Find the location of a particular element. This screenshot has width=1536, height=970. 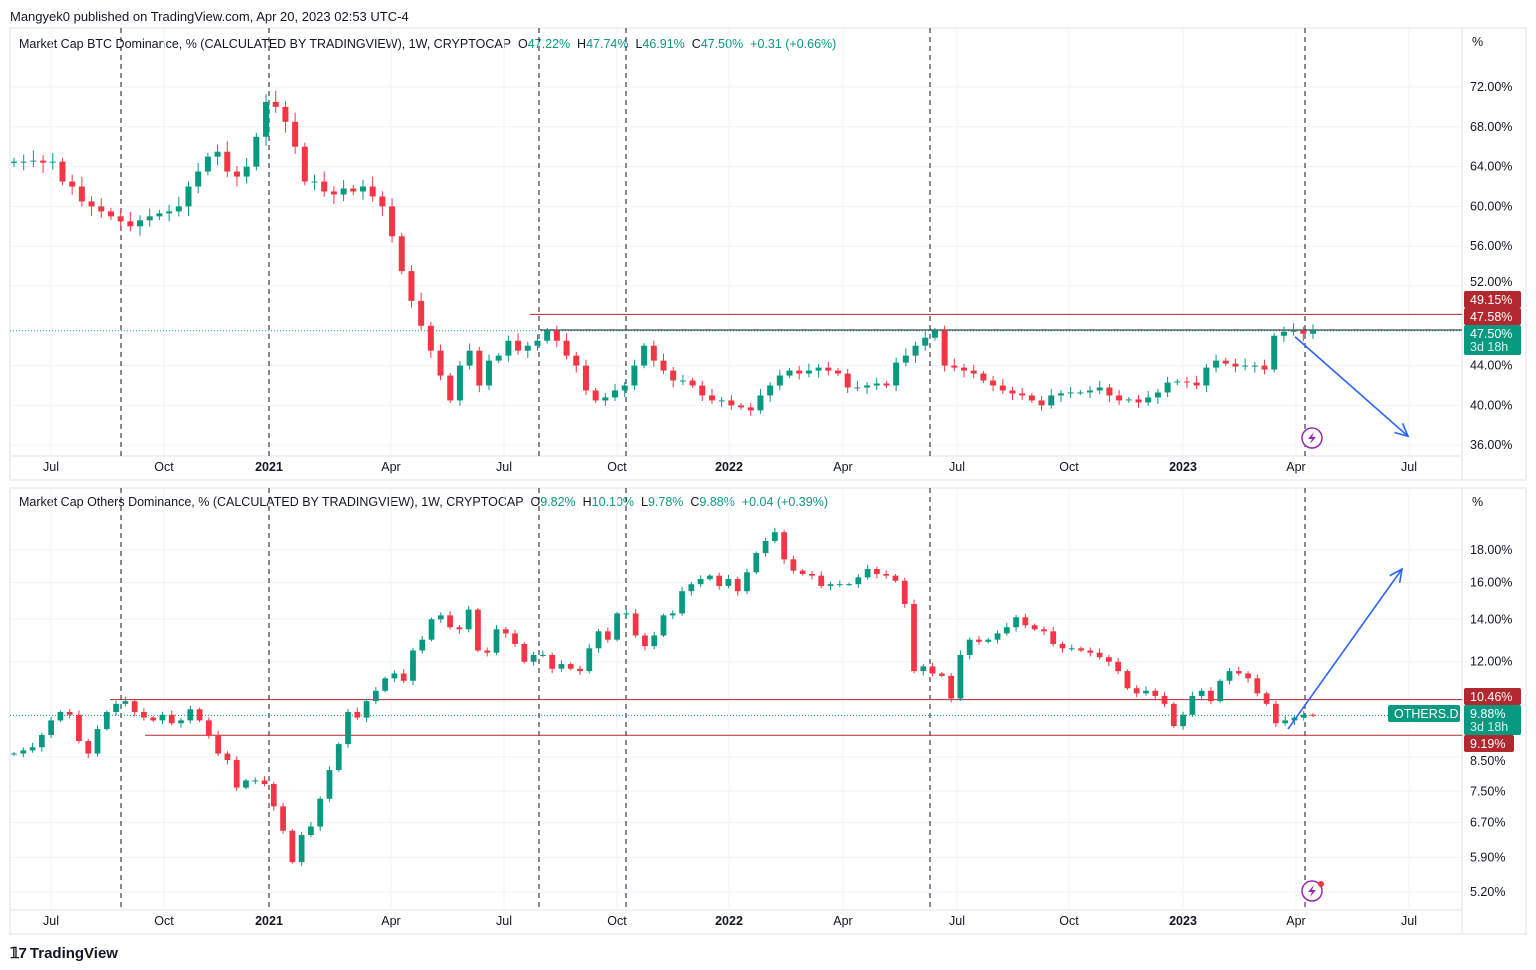

symbol-tag is located at coordinates (1424, 713).